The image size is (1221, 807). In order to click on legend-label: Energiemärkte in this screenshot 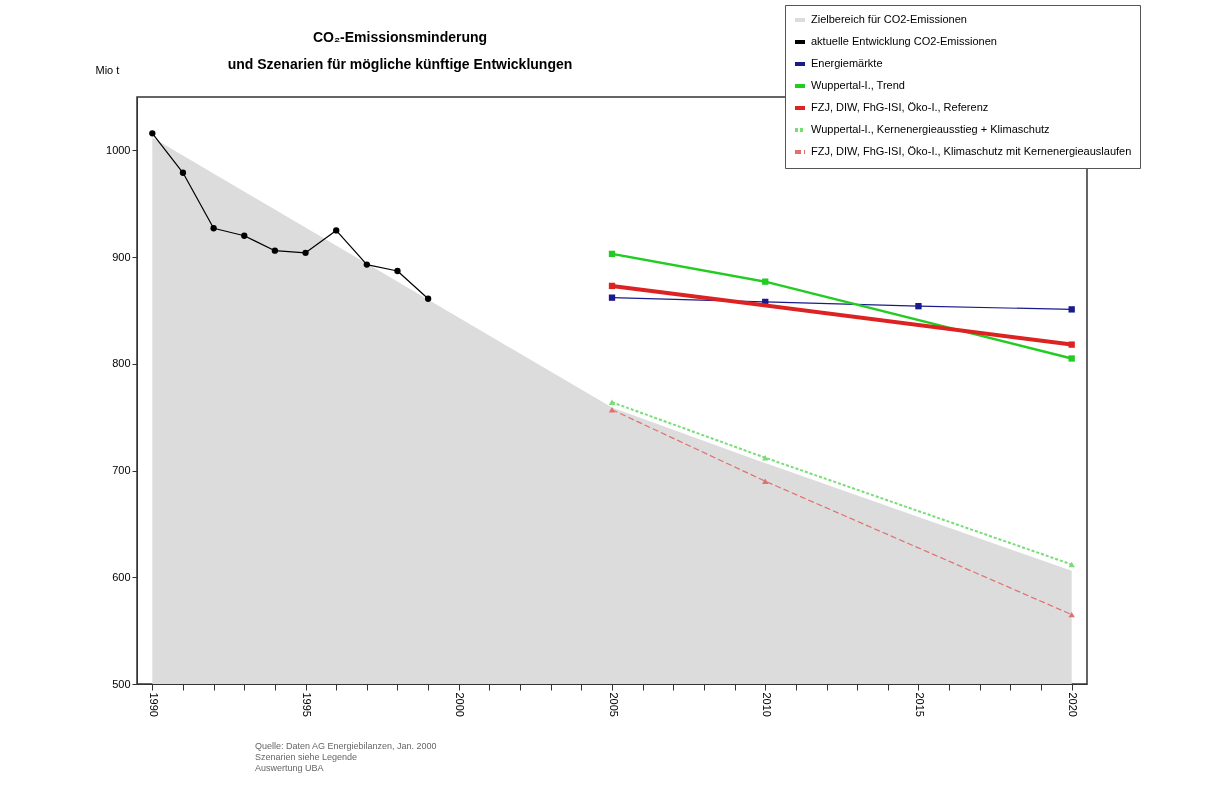, I will do `click(847, 63)`.